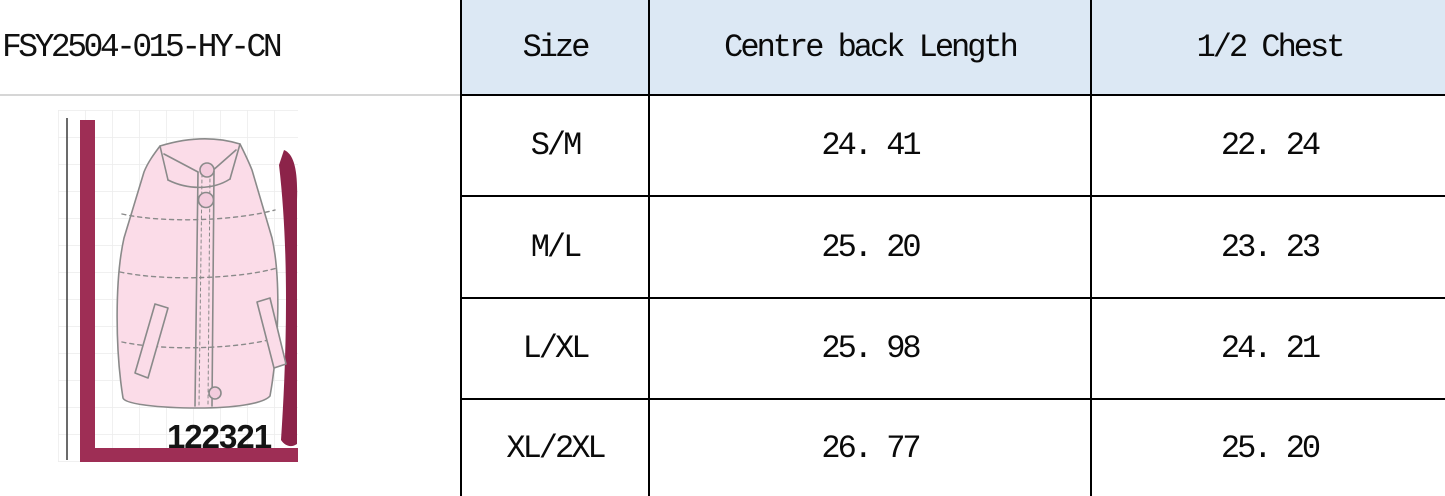 Image resolution: width=1445 pixels, height=496 pixels. What do you see at coordinates (871, 48) in the screenshot?
I see `header-centre-back-length: Centre back Length` at bounding box center [871, 48].